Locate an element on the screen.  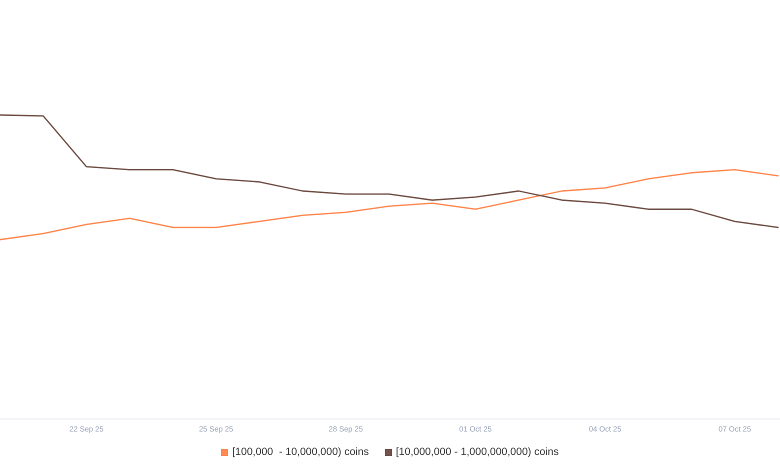
legend-label: [10,000,000 - 1,000,000,000) coins is located at coordinates (477, 452).